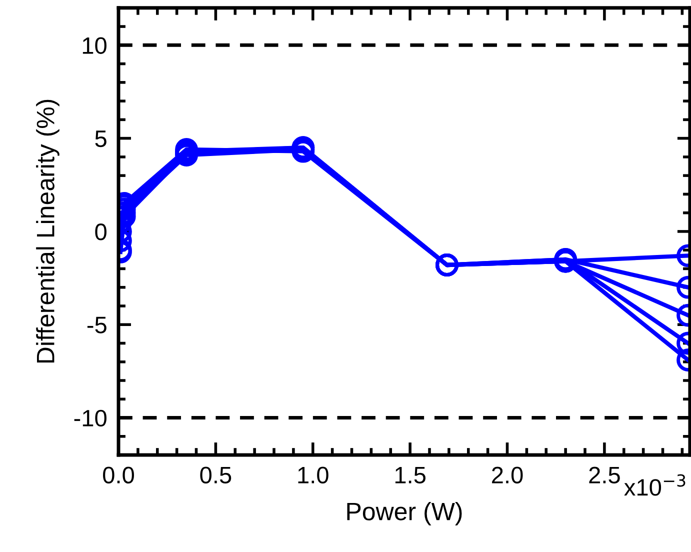  I want to click on y-axis-title: Differential Linearity (%), so click(48, 231).